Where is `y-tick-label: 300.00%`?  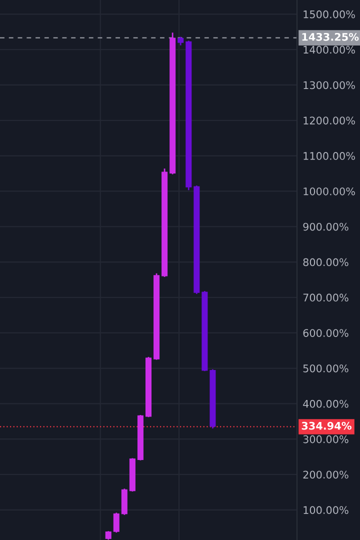 y-tick-label: 300.00% is located at coordinates (325, 439).